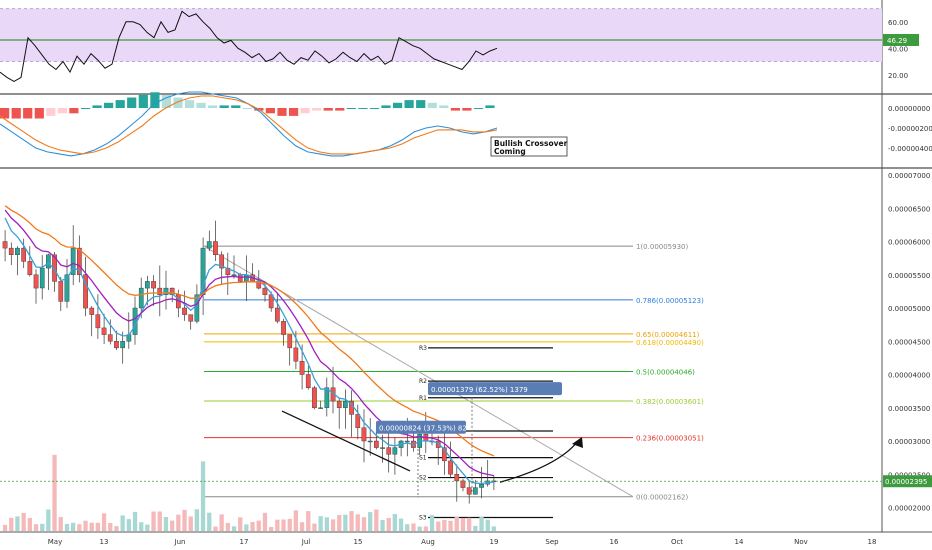 The height and width of the screenshot is (550, 932). Describe the element at coordinates (358, 542) in the screenshot. I see `time-tick-label: 15` at that location.